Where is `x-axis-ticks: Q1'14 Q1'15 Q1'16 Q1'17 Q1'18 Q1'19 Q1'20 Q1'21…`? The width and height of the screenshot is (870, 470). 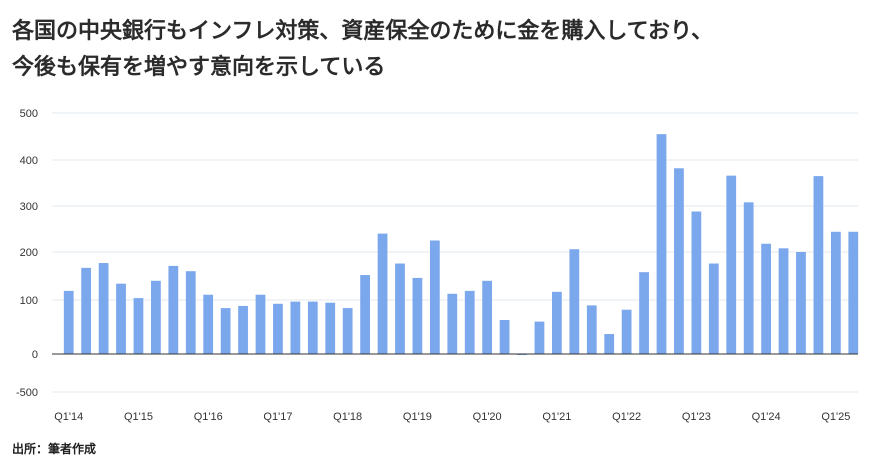
x-axis-ticks: Q1'14 Q1'15 Q1'16 Q1'17 Q1'18 Q1'19 Q1'20 Q1'21… is located at coordinates (452, 417).